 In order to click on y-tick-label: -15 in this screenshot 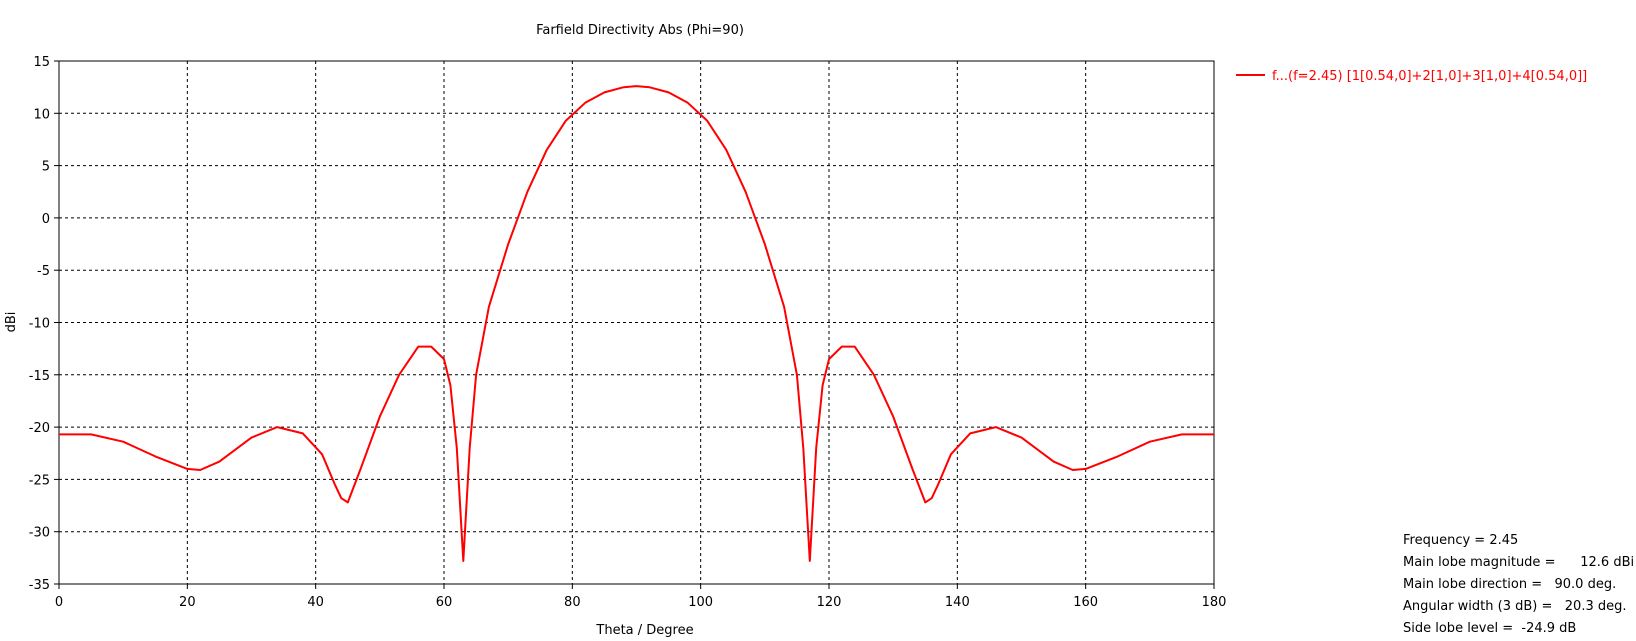, I will do `click(39, 376)`.